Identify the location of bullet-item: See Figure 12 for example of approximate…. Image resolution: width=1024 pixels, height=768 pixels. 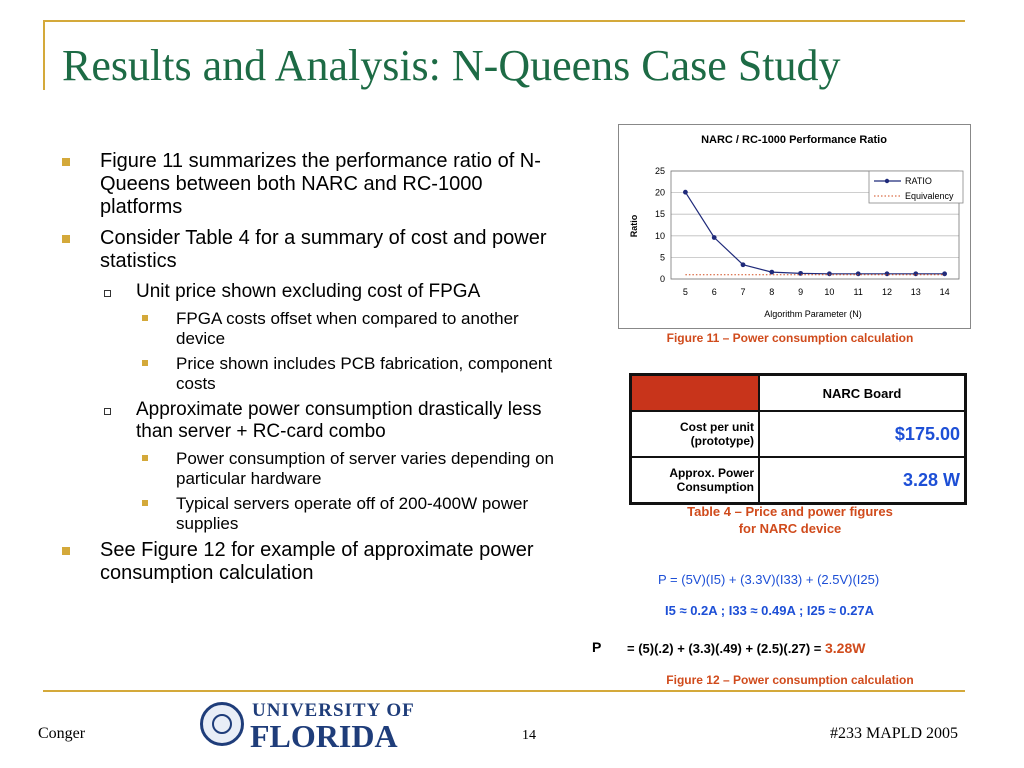
(312, 562).